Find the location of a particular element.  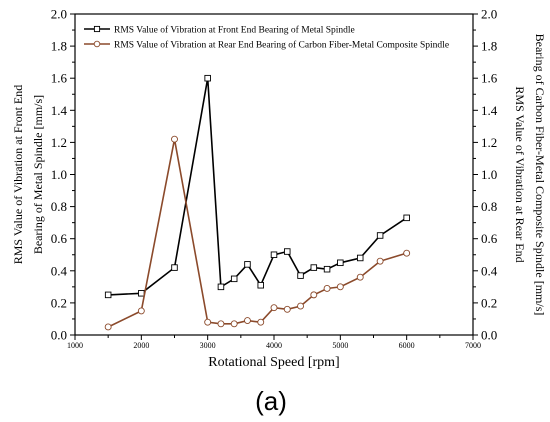

left-y-tick-label: 2.0 is located at coordinates (59, 14).